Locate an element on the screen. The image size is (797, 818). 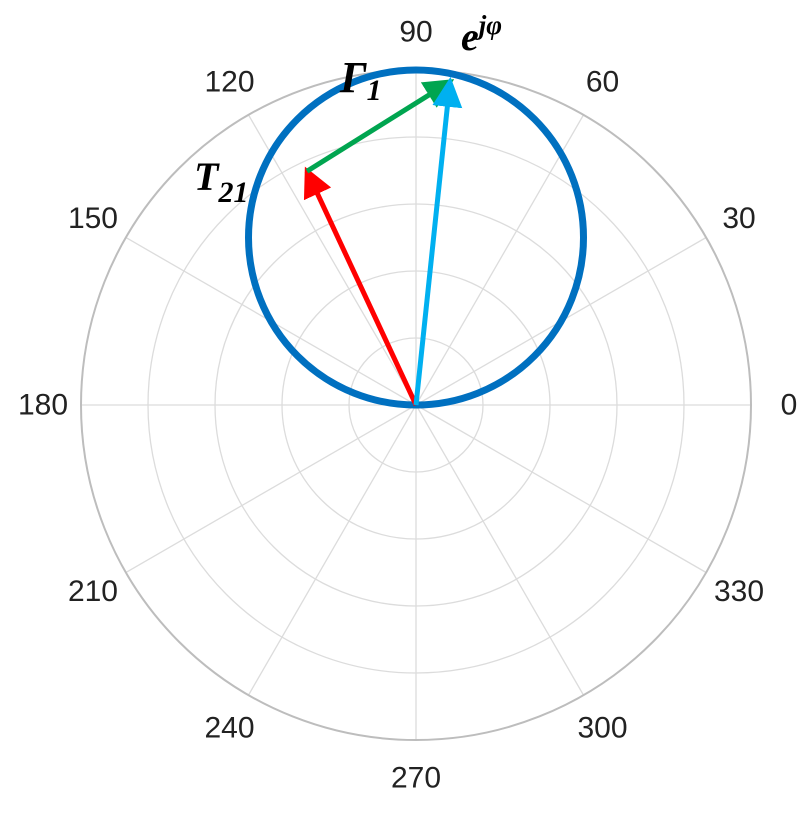
label-ejphi-sup: jφ is located at coordinates (488, 25).